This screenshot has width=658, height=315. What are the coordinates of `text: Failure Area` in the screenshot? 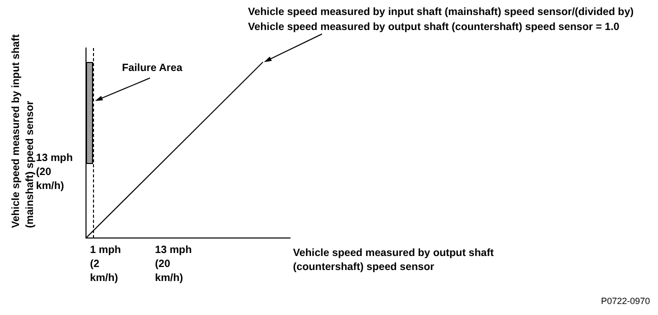 It's located at (152, 68).